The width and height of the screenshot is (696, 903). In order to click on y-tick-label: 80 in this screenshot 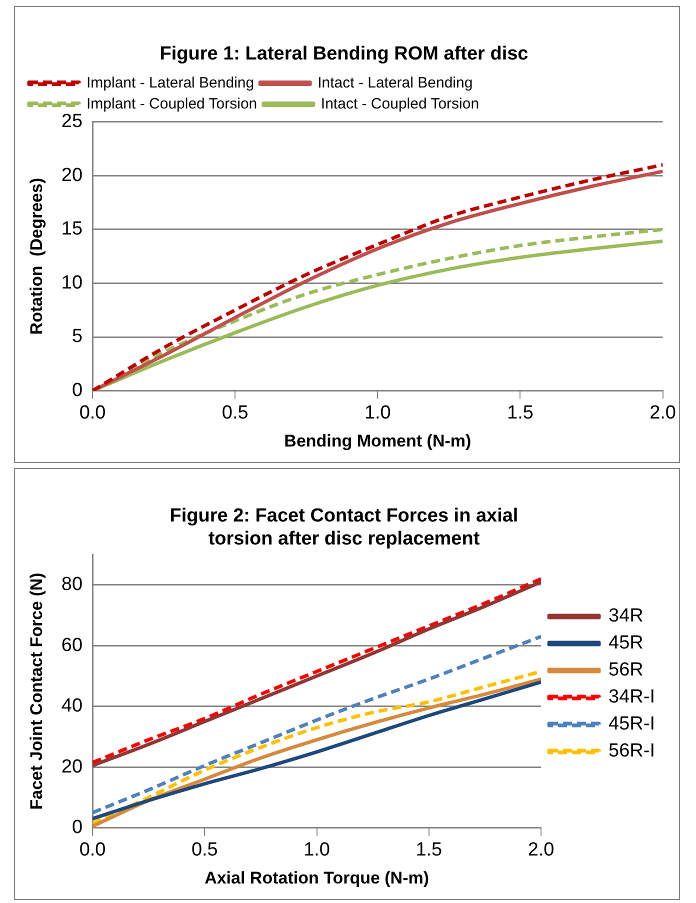, I will do `click(72, 585)`.